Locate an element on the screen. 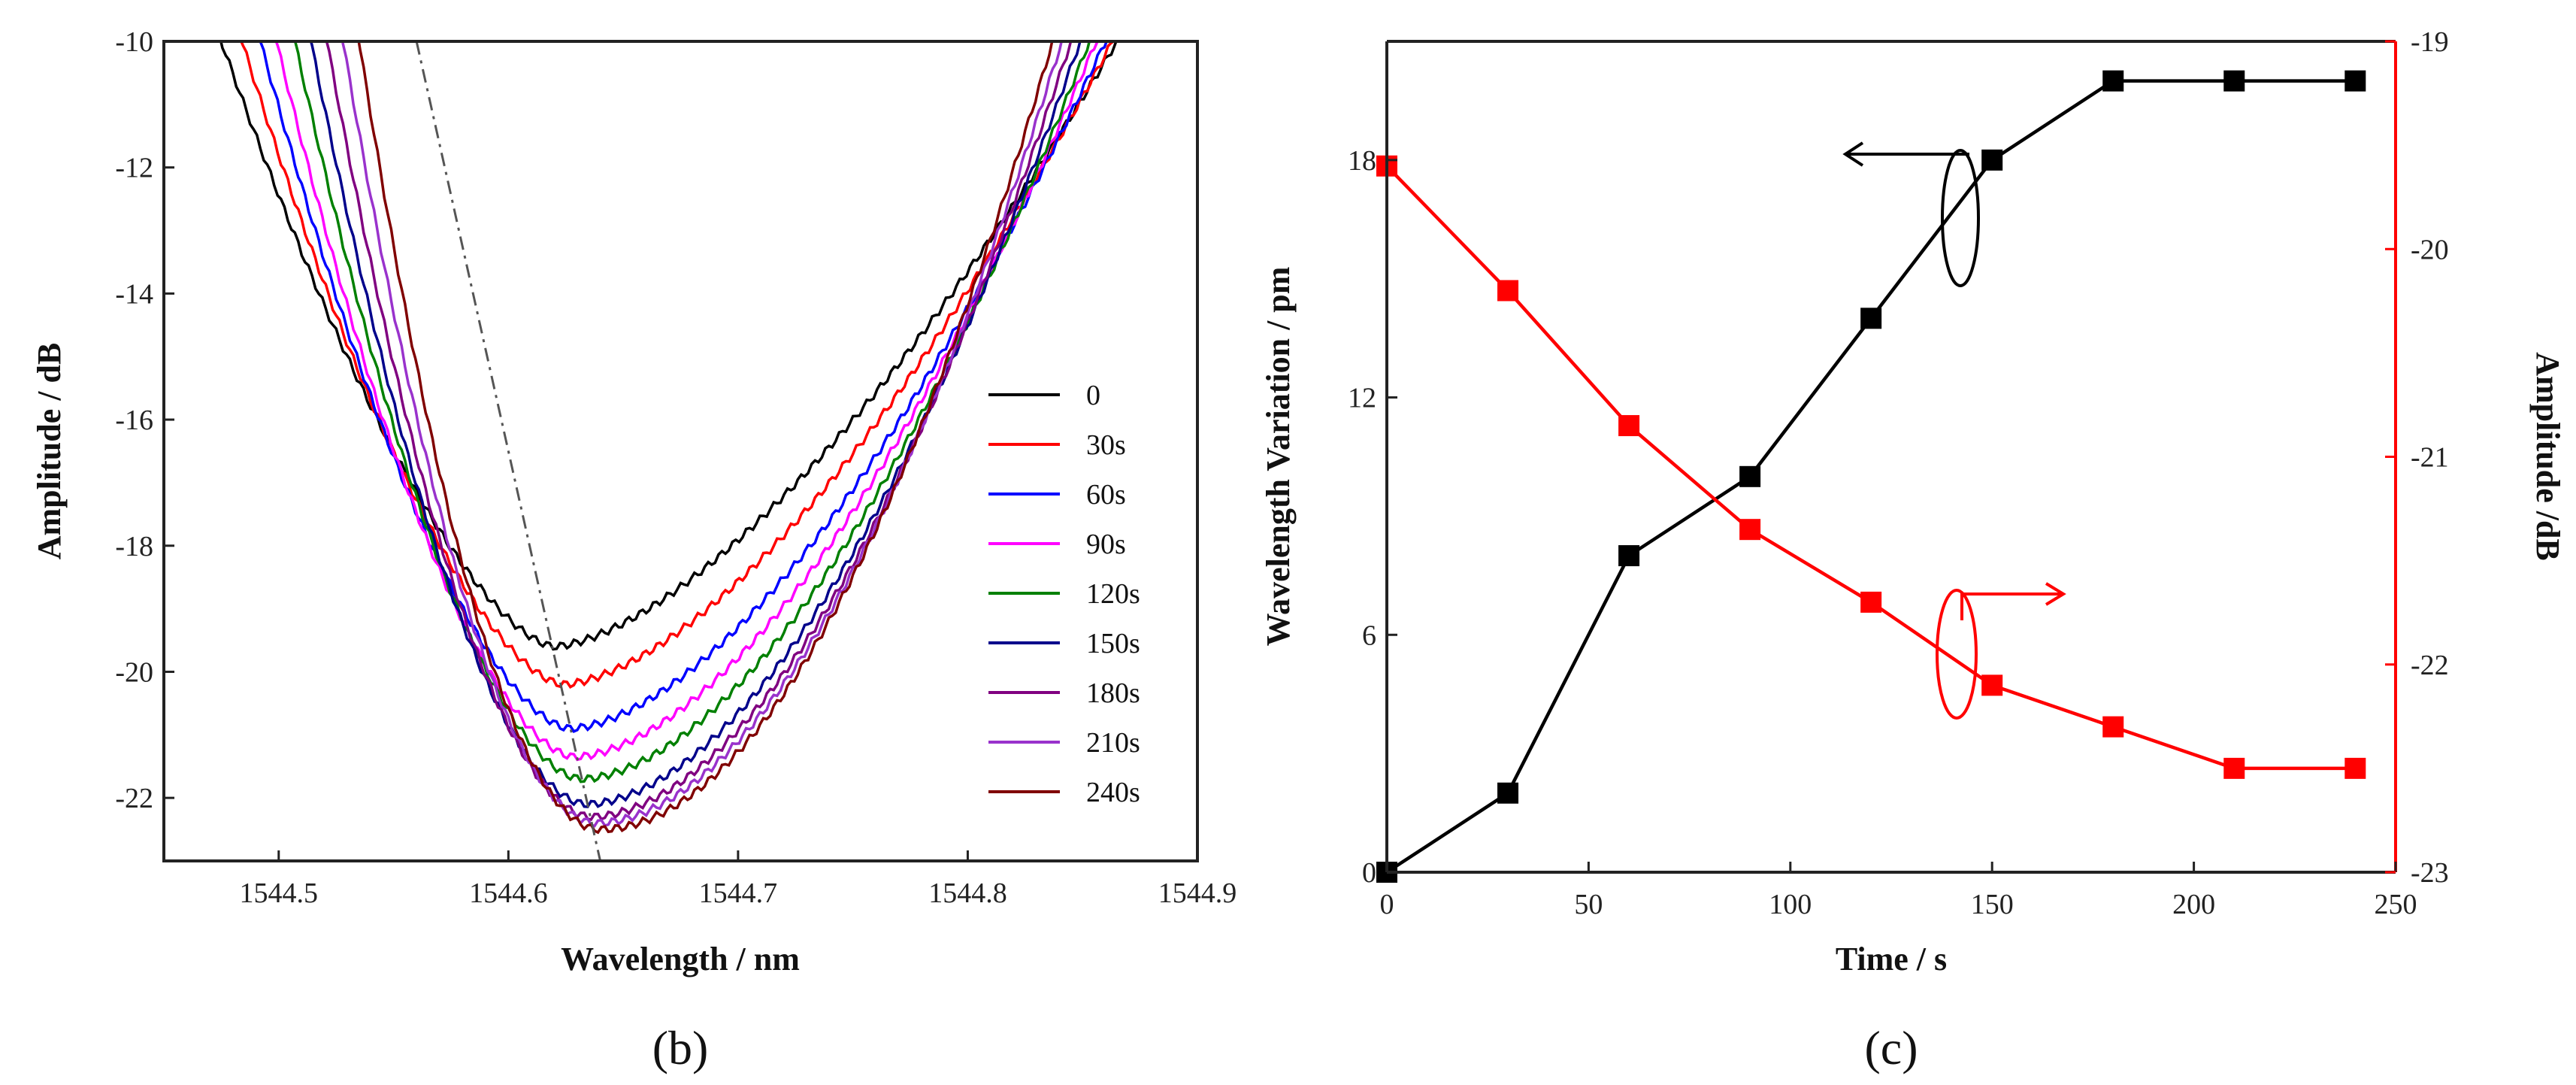  panel-b-label: (b) is located at coordinates (680, 1047).